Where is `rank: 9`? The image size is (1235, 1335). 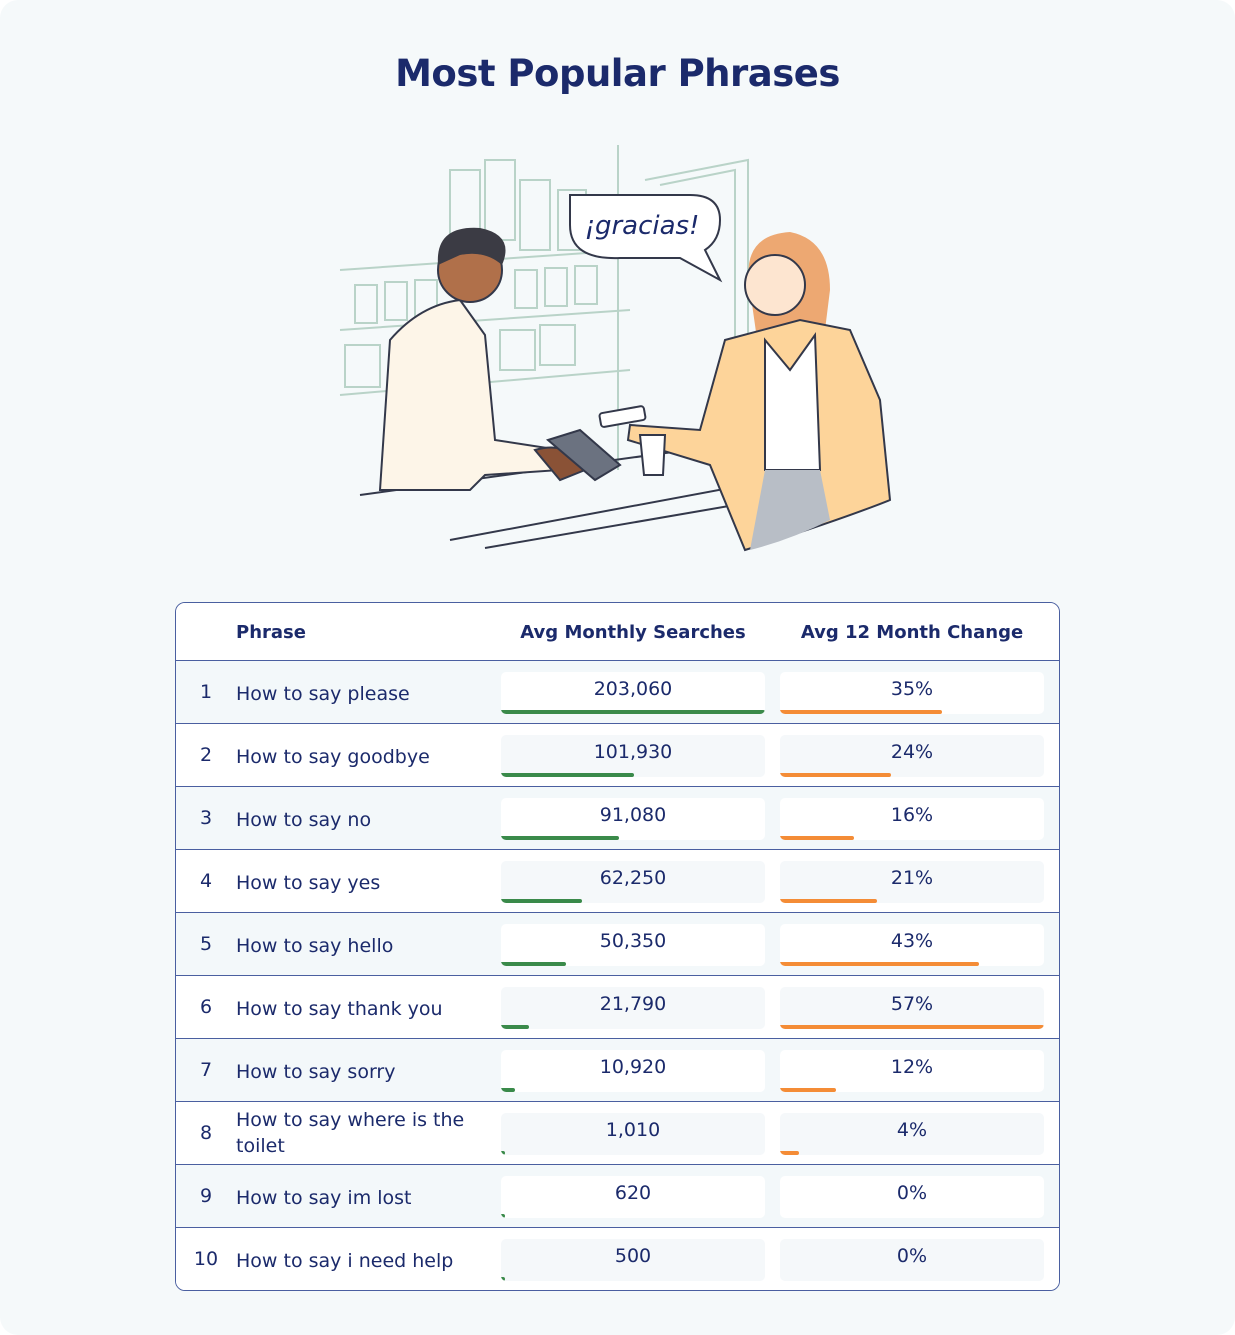
rank: 9 is located at coordinates (206, 1196).